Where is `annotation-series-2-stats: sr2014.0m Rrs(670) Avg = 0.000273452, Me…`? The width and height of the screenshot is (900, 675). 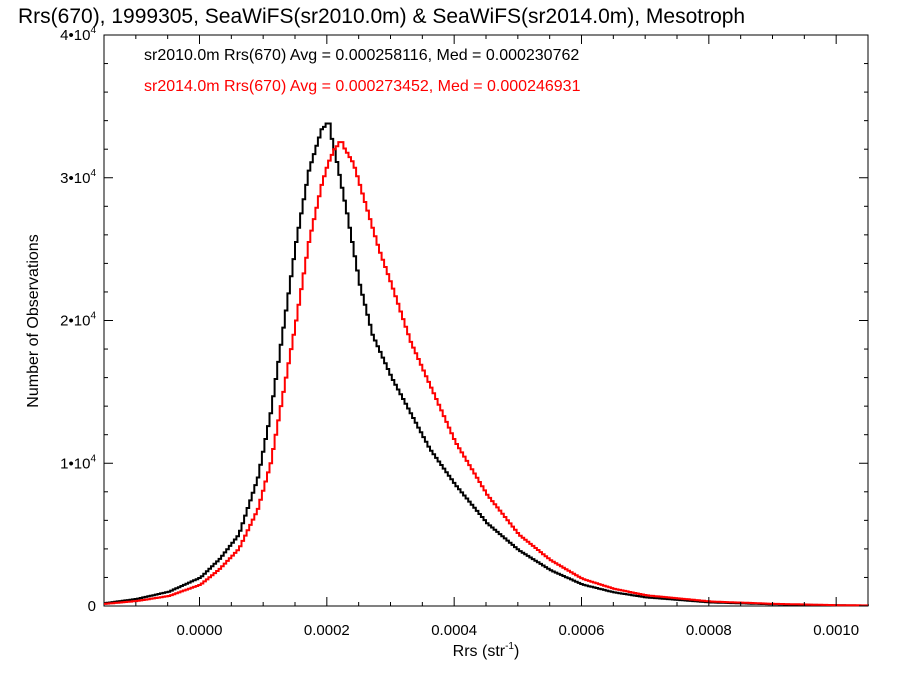 annotation-series-2-stats: sr2014.0m Rrs(670) Avg = 0.000273452, Me… is located at coordinates (362, 86).